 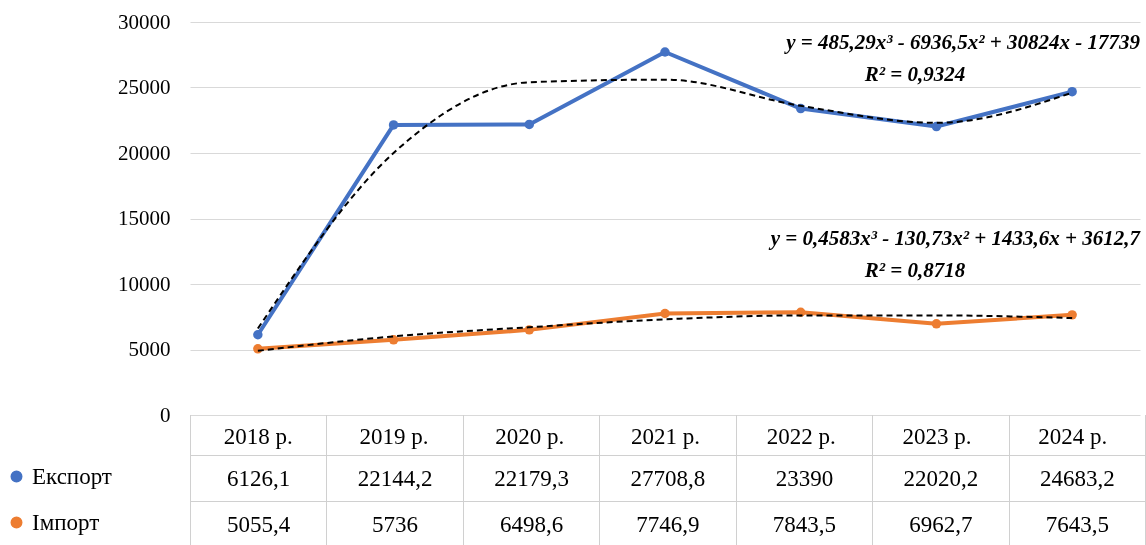 I want to click on data-label: 24683,2, so click(x=1077, y=478).